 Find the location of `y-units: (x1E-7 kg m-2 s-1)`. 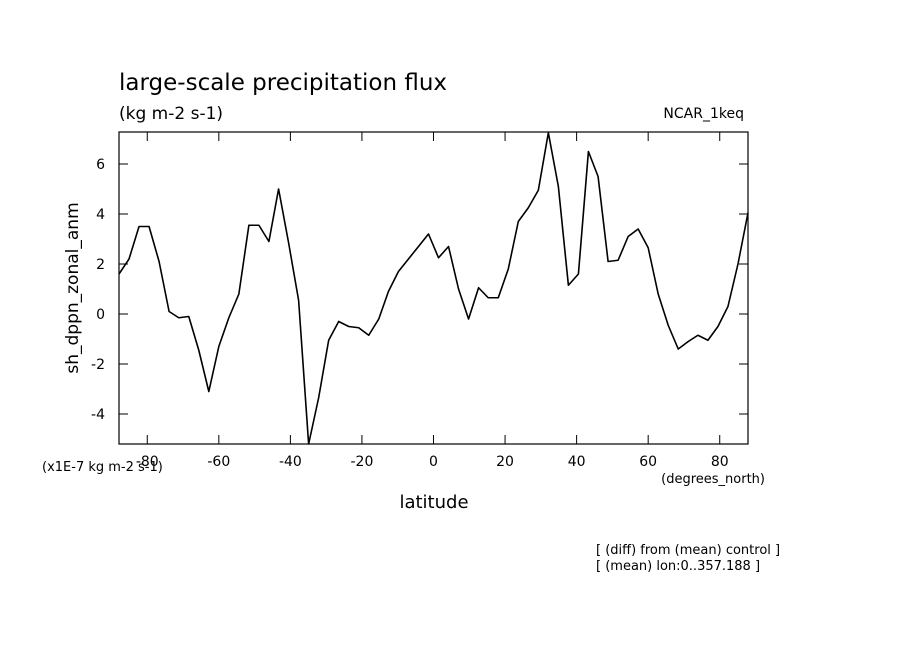

y-units: (x1E-7 kg m-2 s-1) is located at coordinates (102, 467).